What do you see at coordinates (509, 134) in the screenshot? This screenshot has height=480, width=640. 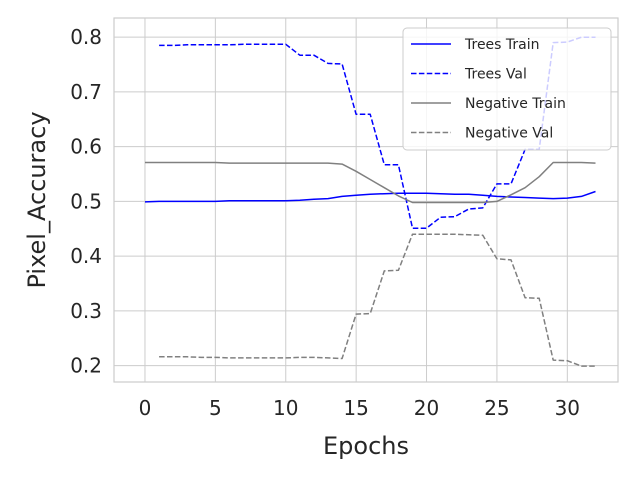 I see `legend-label: Negative Val` at bounding box center [509, 134].